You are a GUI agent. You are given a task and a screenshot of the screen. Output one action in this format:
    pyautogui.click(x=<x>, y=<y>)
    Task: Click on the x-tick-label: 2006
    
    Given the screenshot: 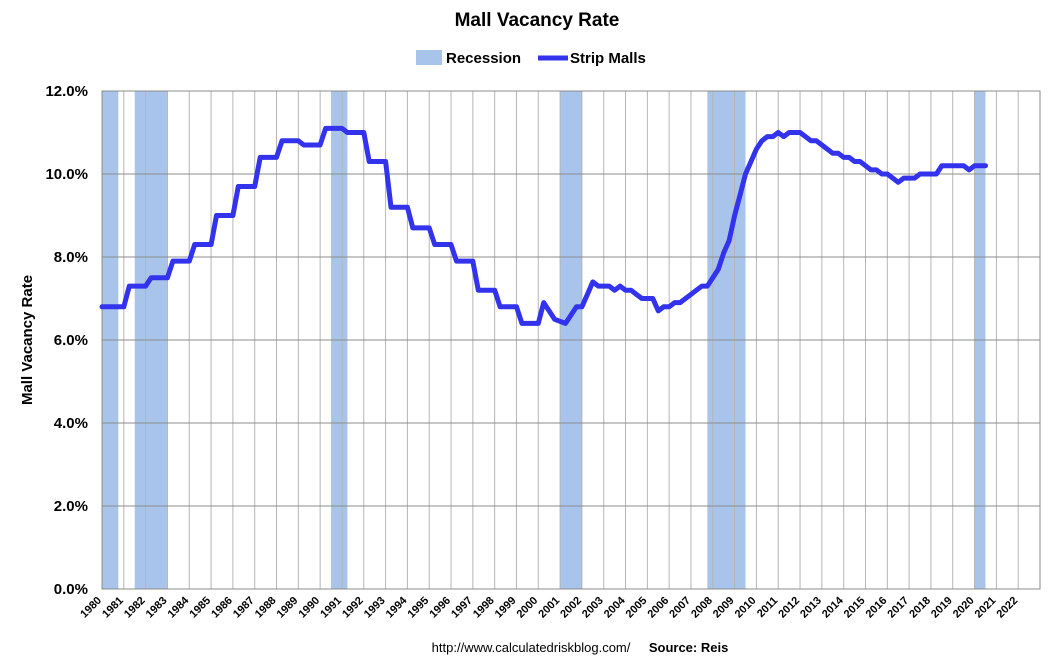 What is the action you would take?
    pyautogui.click(x=658, y=608)
    